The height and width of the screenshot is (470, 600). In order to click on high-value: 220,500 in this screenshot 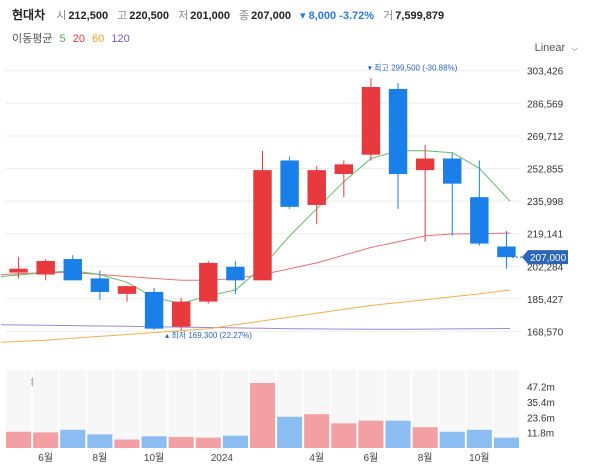, I will do `click(149, 16)`.